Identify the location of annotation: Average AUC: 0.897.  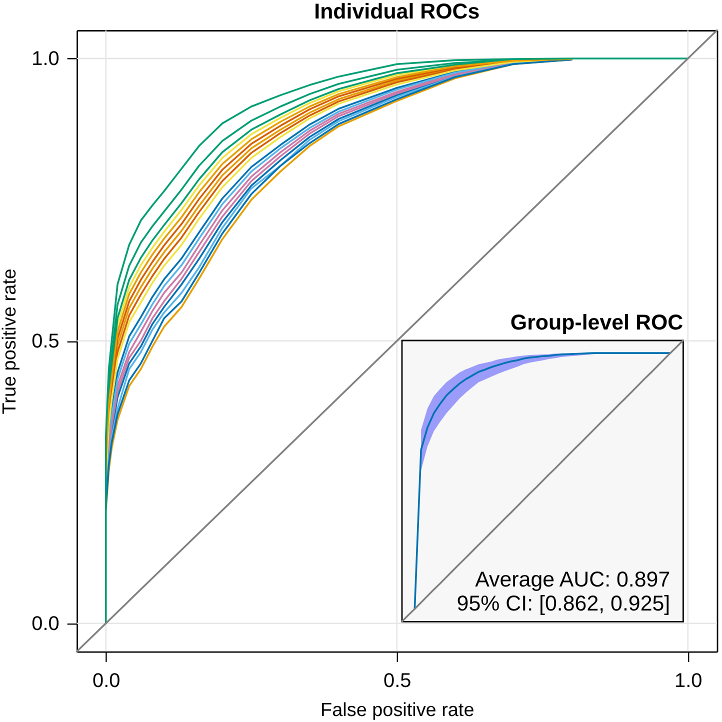
(572, 580).